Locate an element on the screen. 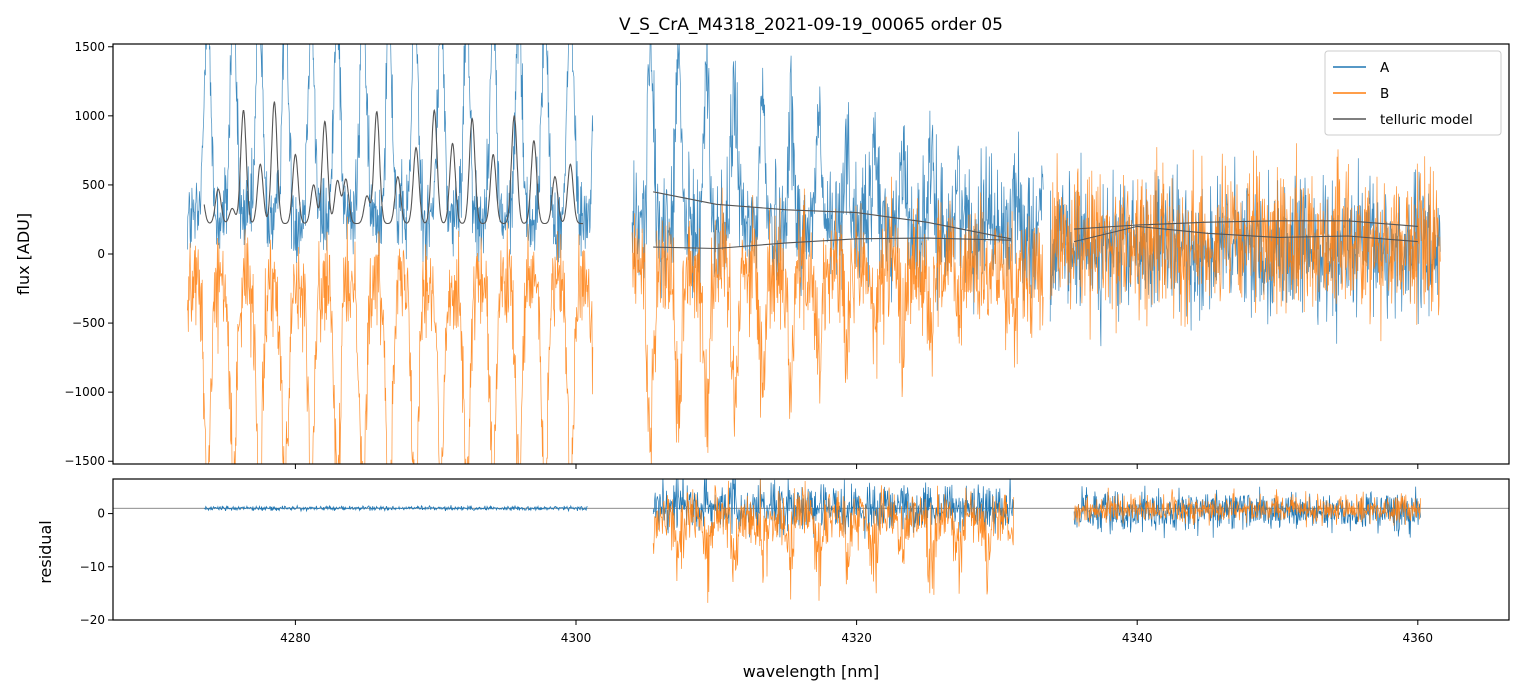 The image size is (1523, 696). series-a-line is located at coordinates (390, 157).